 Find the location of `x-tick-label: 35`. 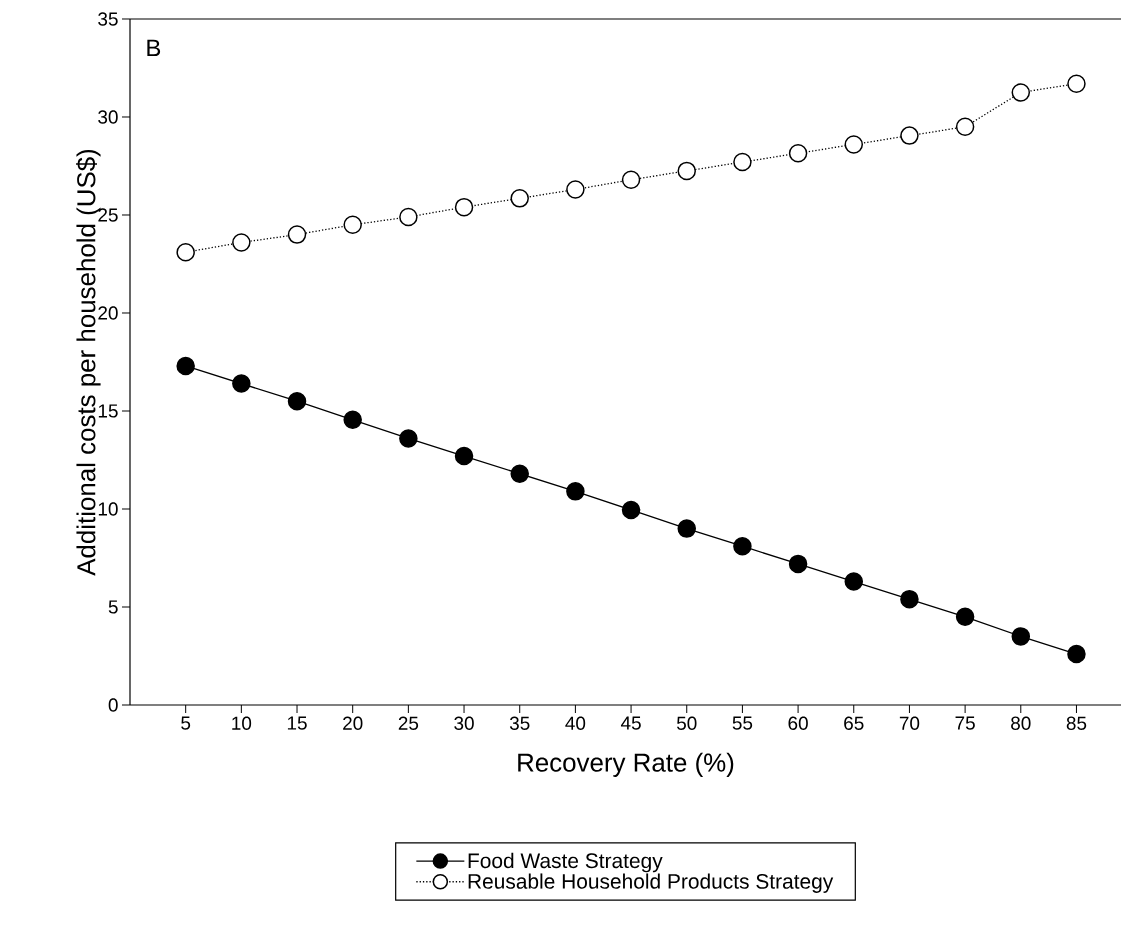

x-tick-label: 35 is located at coordinates (519, 723).